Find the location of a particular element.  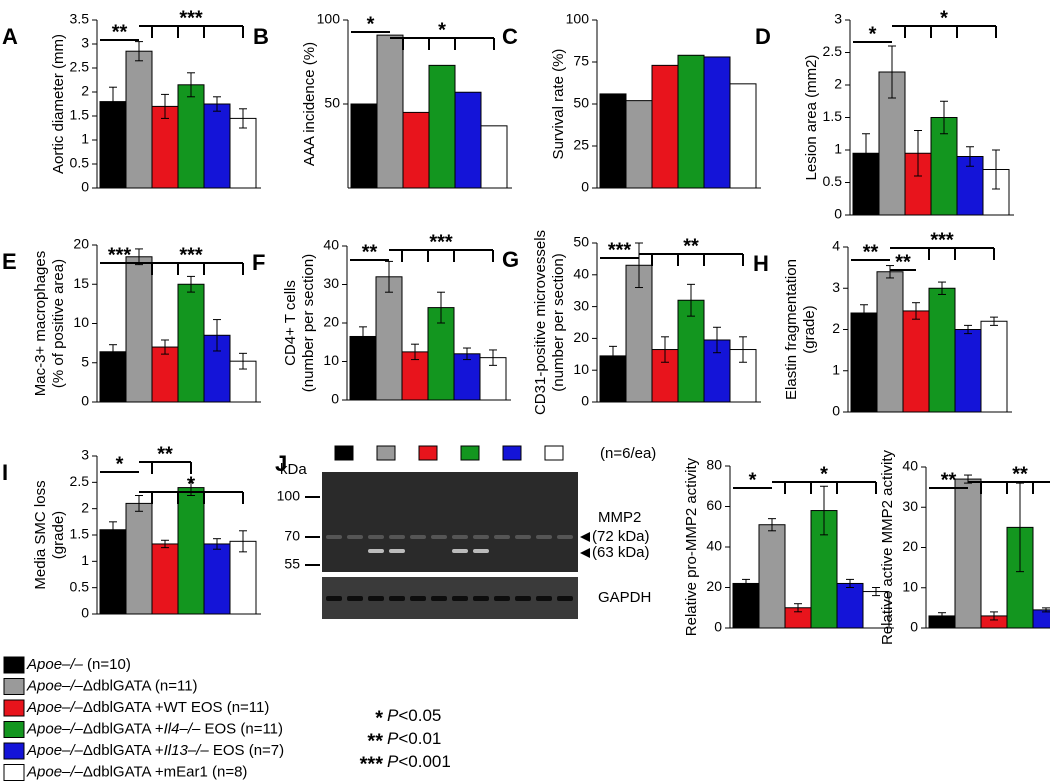

legend-label: Apoe–/–ΔdblGATA +Il13–/– EOS (n=7) is located at coordinates (155, 750).